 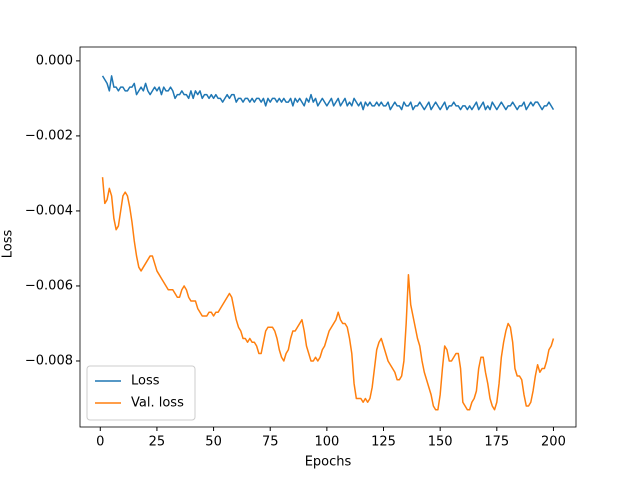 I want to click on legend-box, so click(x=141, y=393).